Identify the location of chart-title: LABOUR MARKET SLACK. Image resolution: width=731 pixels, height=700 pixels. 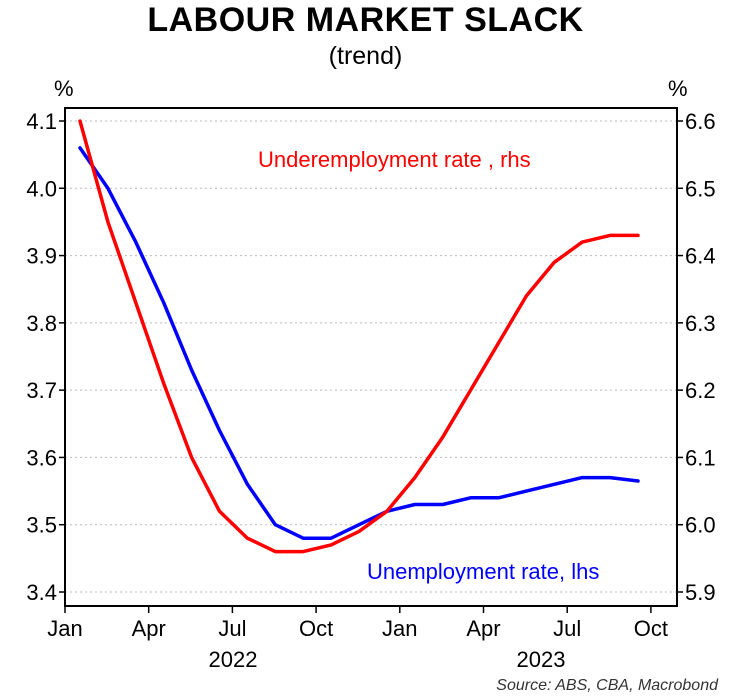
(365, 20).